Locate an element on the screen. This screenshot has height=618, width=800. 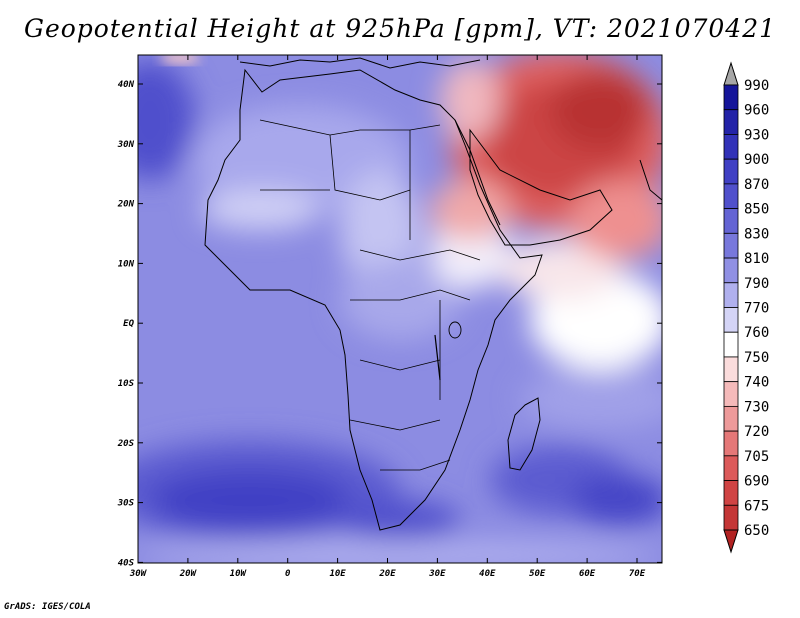
lat-label: 10S is located at coordinates (126, 384).